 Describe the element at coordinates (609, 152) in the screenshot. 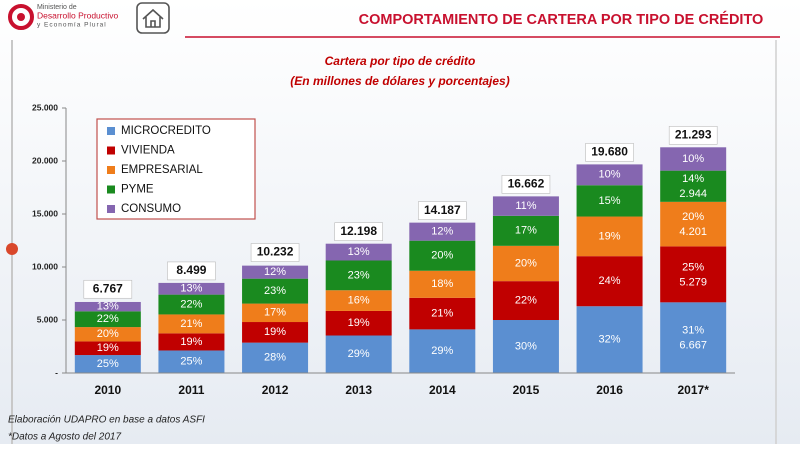

I see `total-label: 19.680` at that location.